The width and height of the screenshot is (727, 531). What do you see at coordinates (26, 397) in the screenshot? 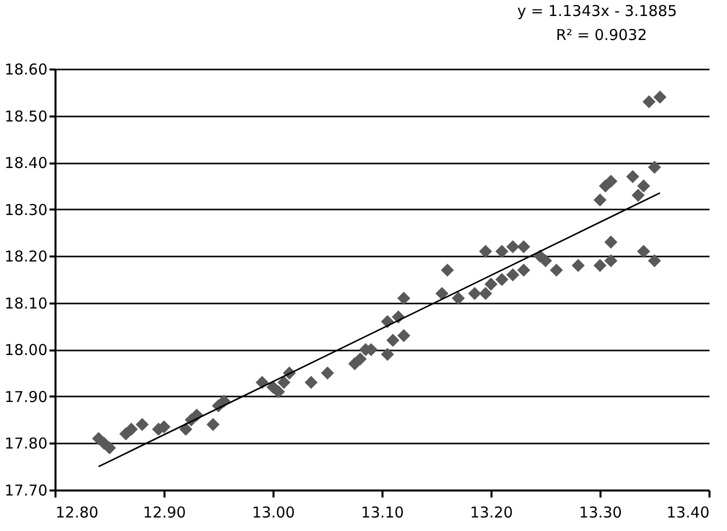
I see `y-tick-label: 17.90` at bounding box center [26, 397].